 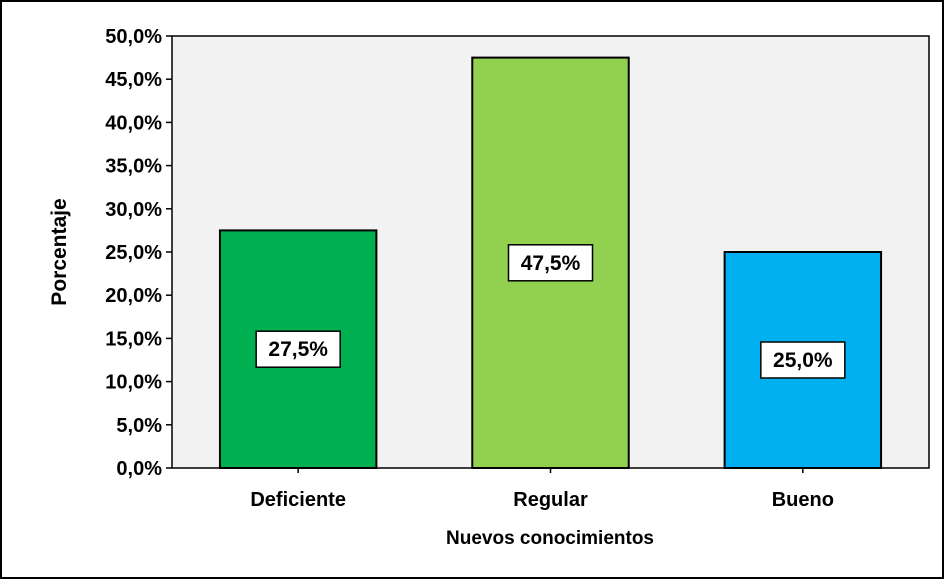 What do you see at coordinates (133, 339) in the screenshot?
I see `y-tick-label: 15,0%` at bounding box center [133, 339].